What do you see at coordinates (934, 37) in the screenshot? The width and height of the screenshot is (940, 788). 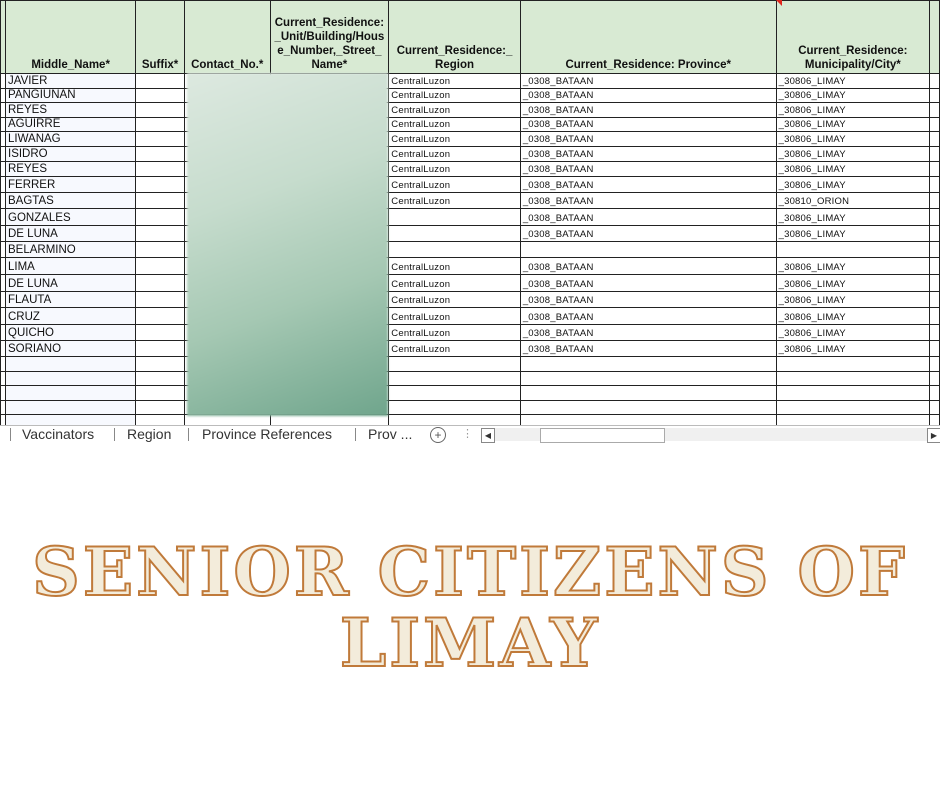 I see `column-header-extra` at bounding box center [934, 37].